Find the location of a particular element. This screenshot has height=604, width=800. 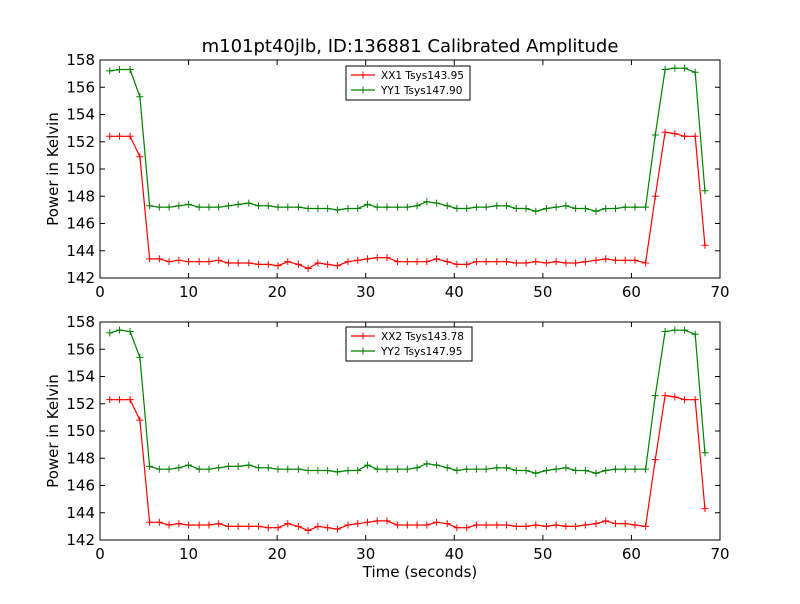

x-tick-label-1-5: 50 is located at coordinates (542, 554).